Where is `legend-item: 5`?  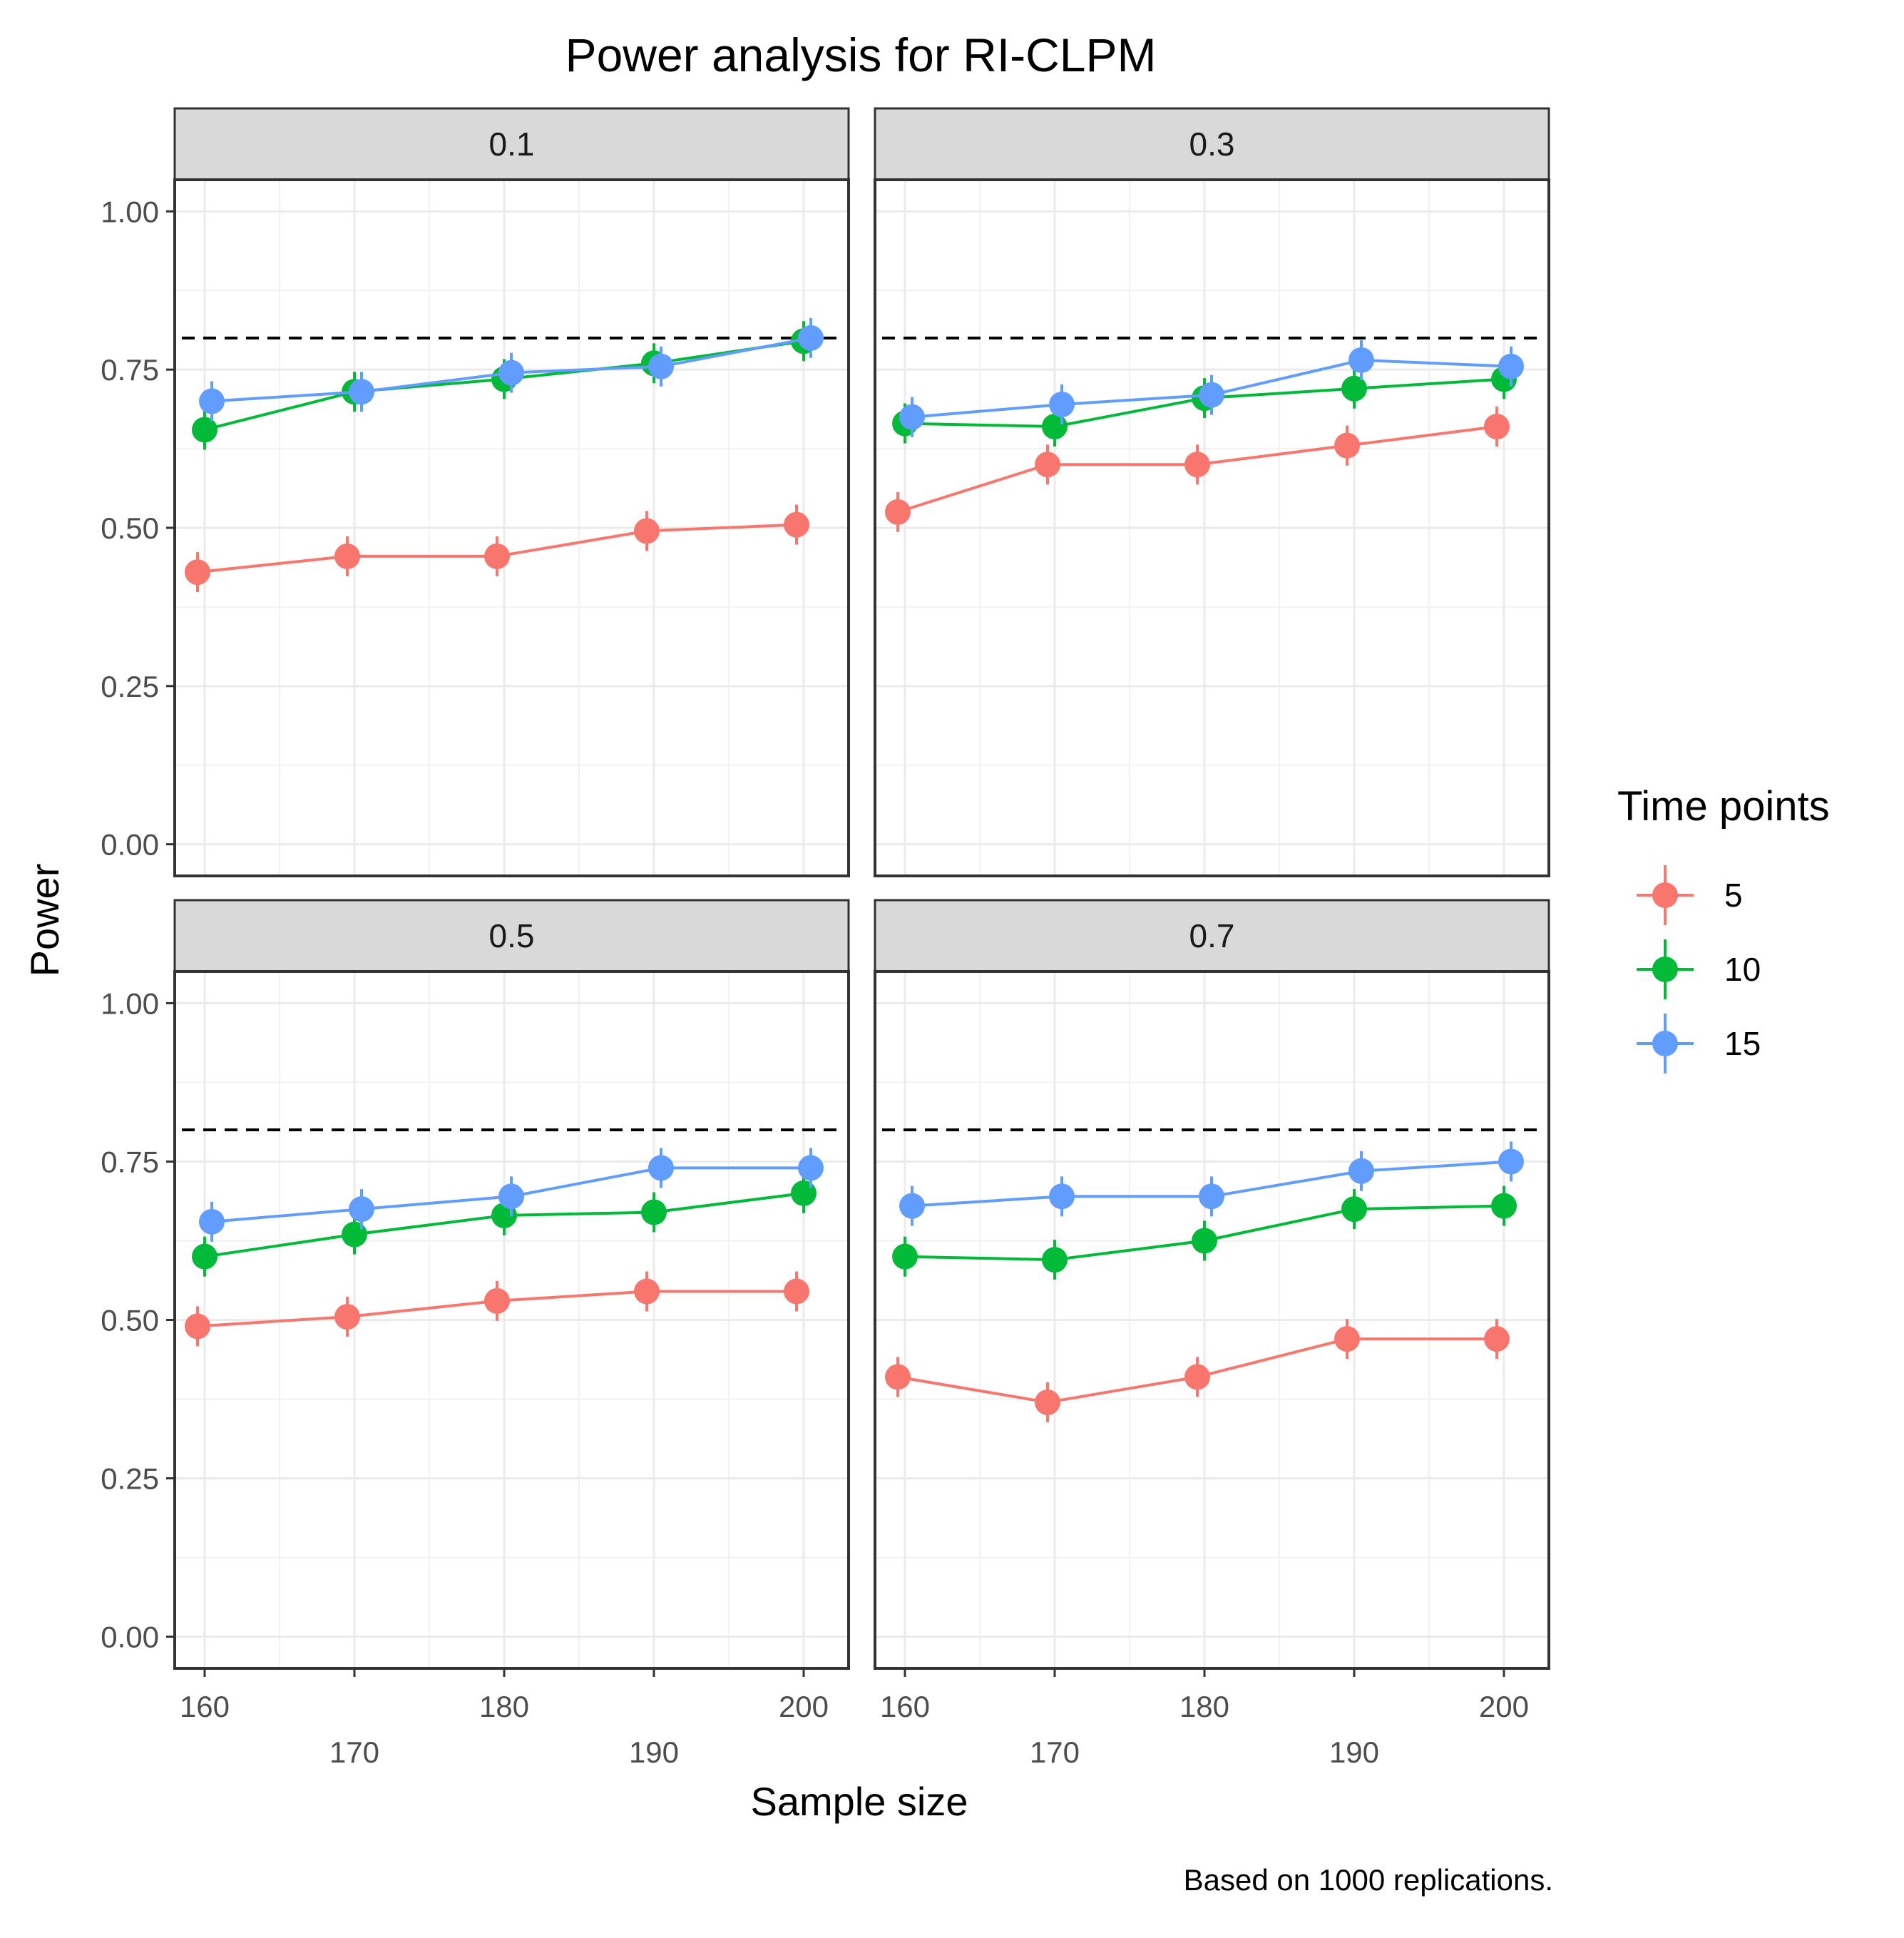 legend-item: 5 is located at coordinates (1690, 895).